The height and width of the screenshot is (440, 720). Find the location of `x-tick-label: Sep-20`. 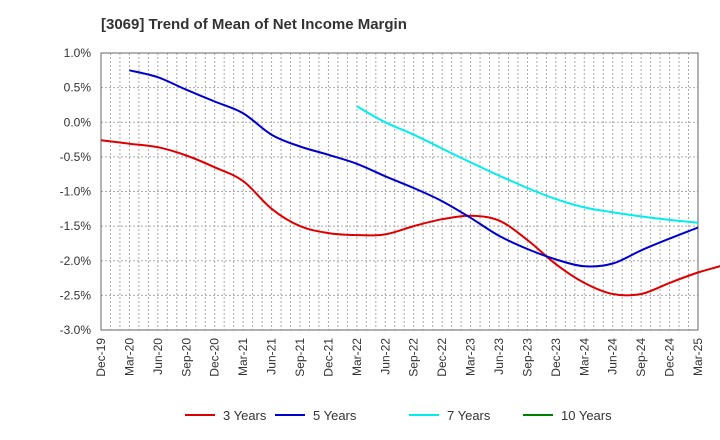

x-tick-label: Sep-20 is located at coordinates (186, 357).